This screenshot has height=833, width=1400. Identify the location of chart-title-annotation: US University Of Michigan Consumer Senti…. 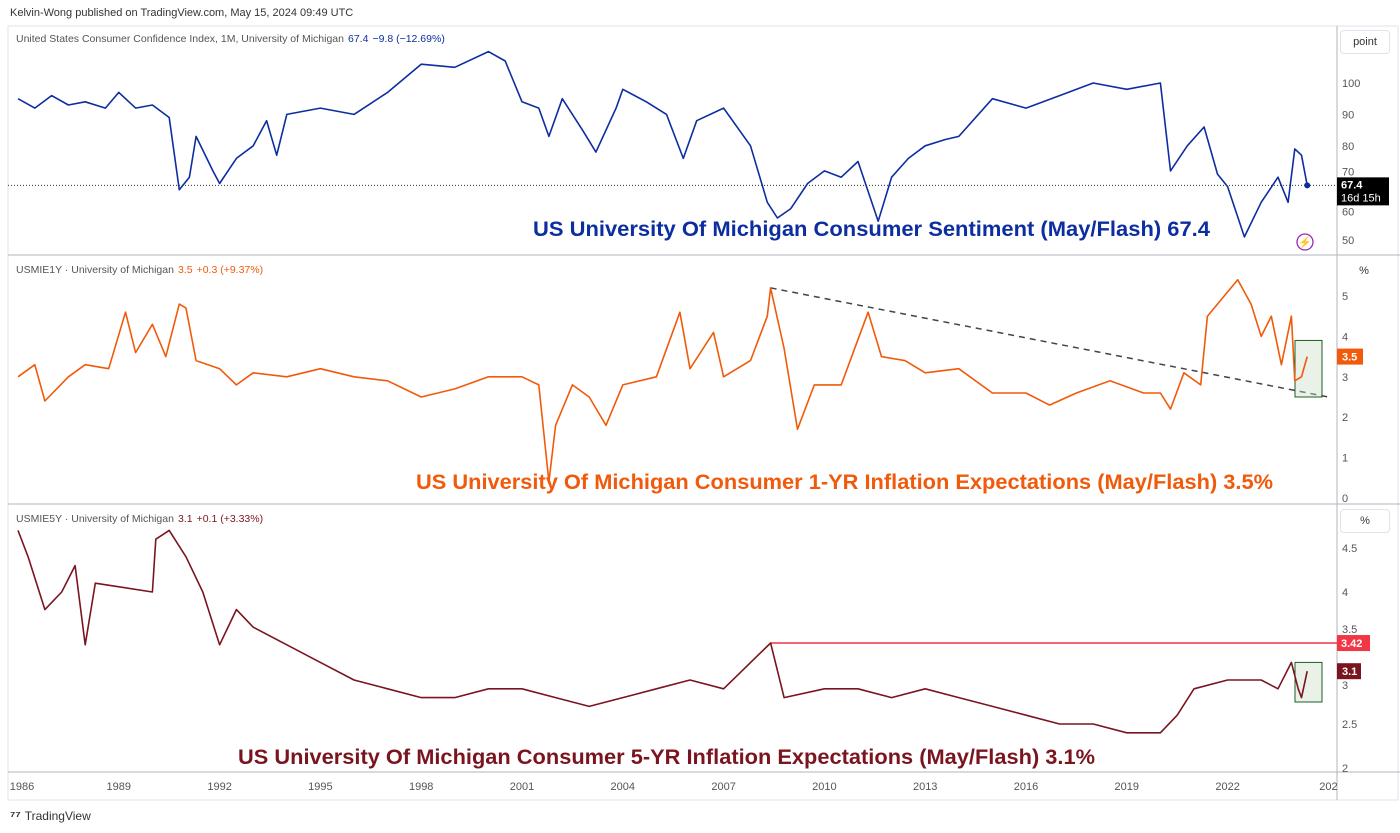
(871, 229).